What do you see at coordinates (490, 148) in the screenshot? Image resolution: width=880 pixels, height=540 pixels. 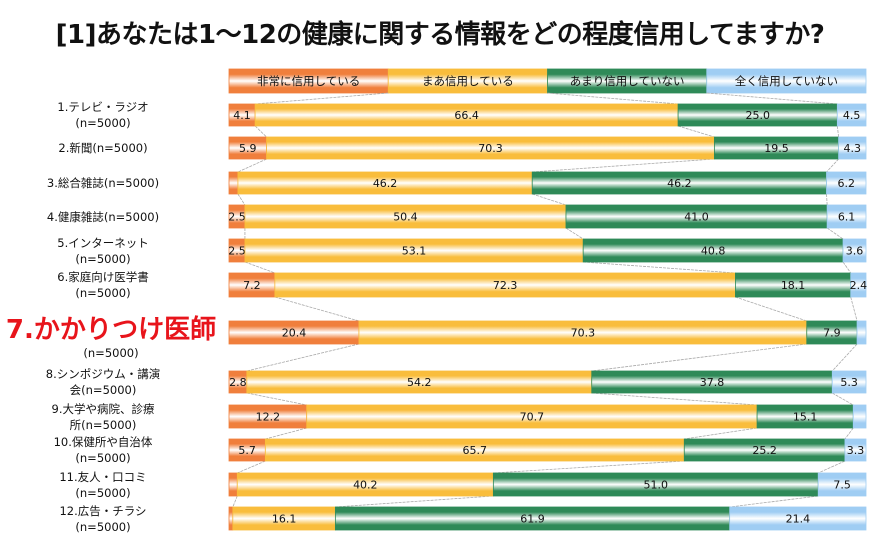 I see `data-label: 70.3` at bounding box center [490, 148].